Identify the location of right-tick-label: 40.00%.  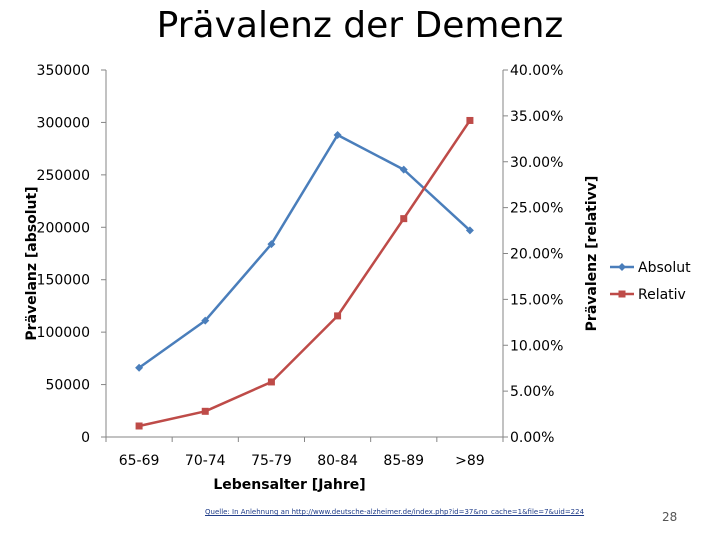
(536, 71).